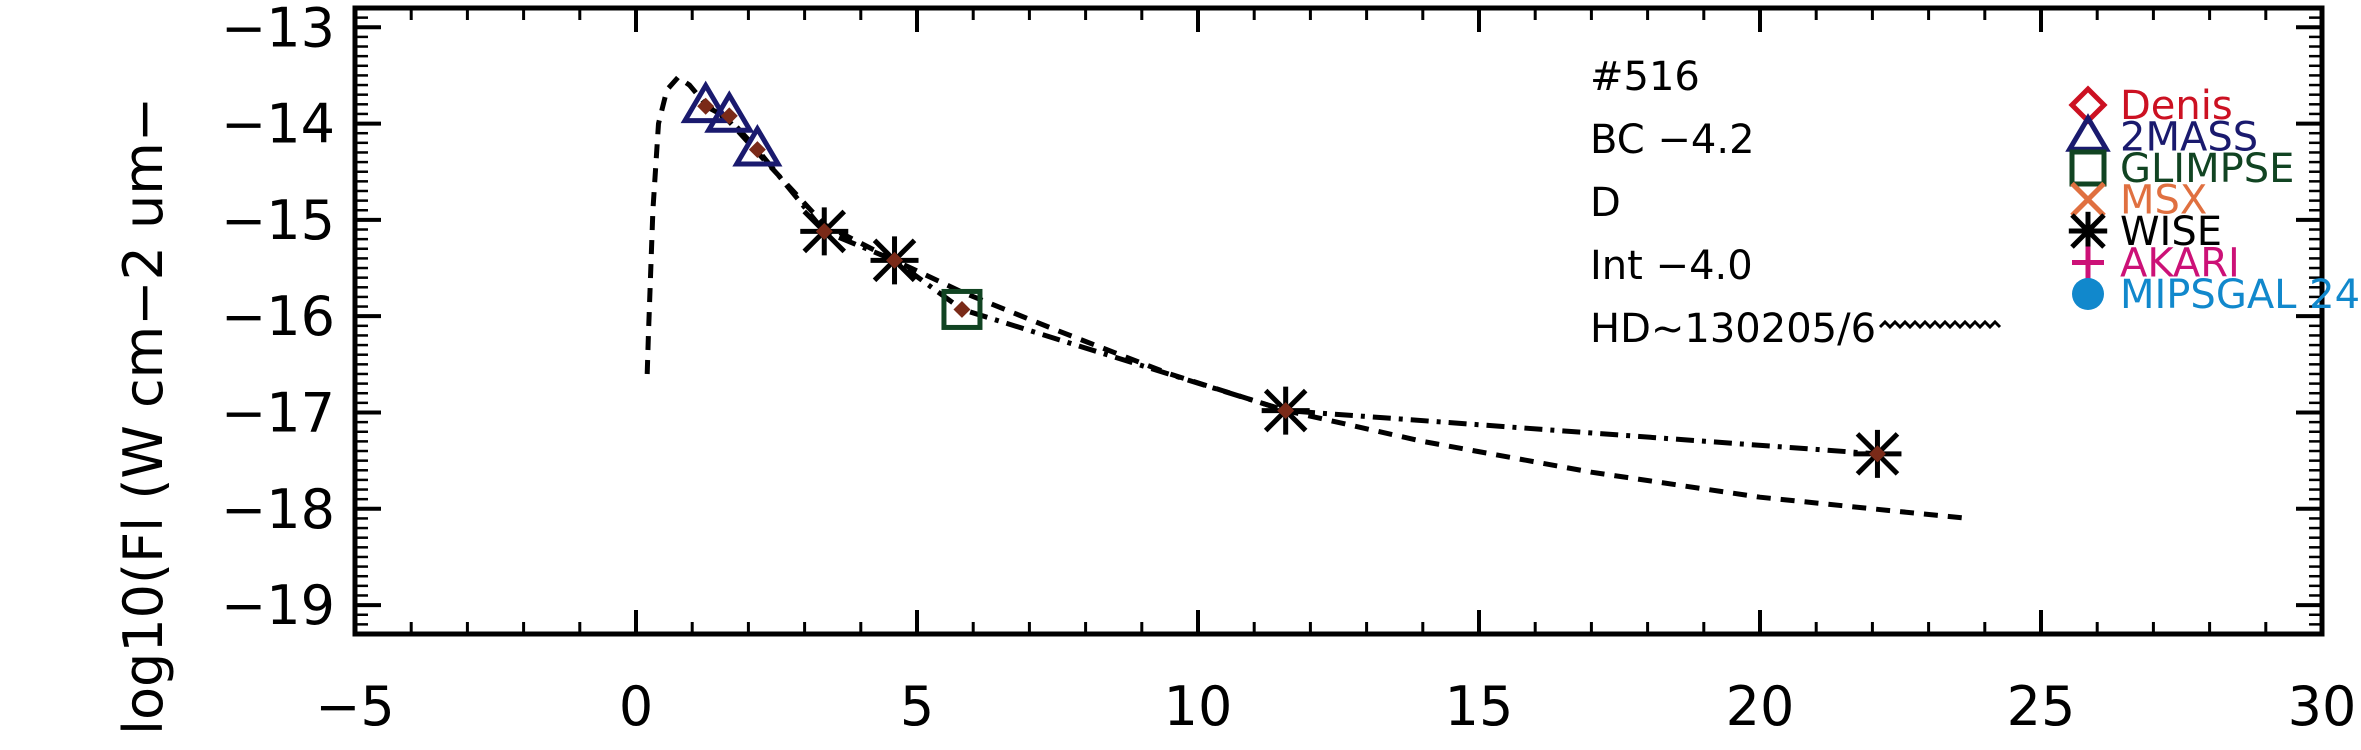 The image size is (2361, 750). I want to click on legend-label-mipsgal-24: MIPSGAL 24, so click(2240, 295).